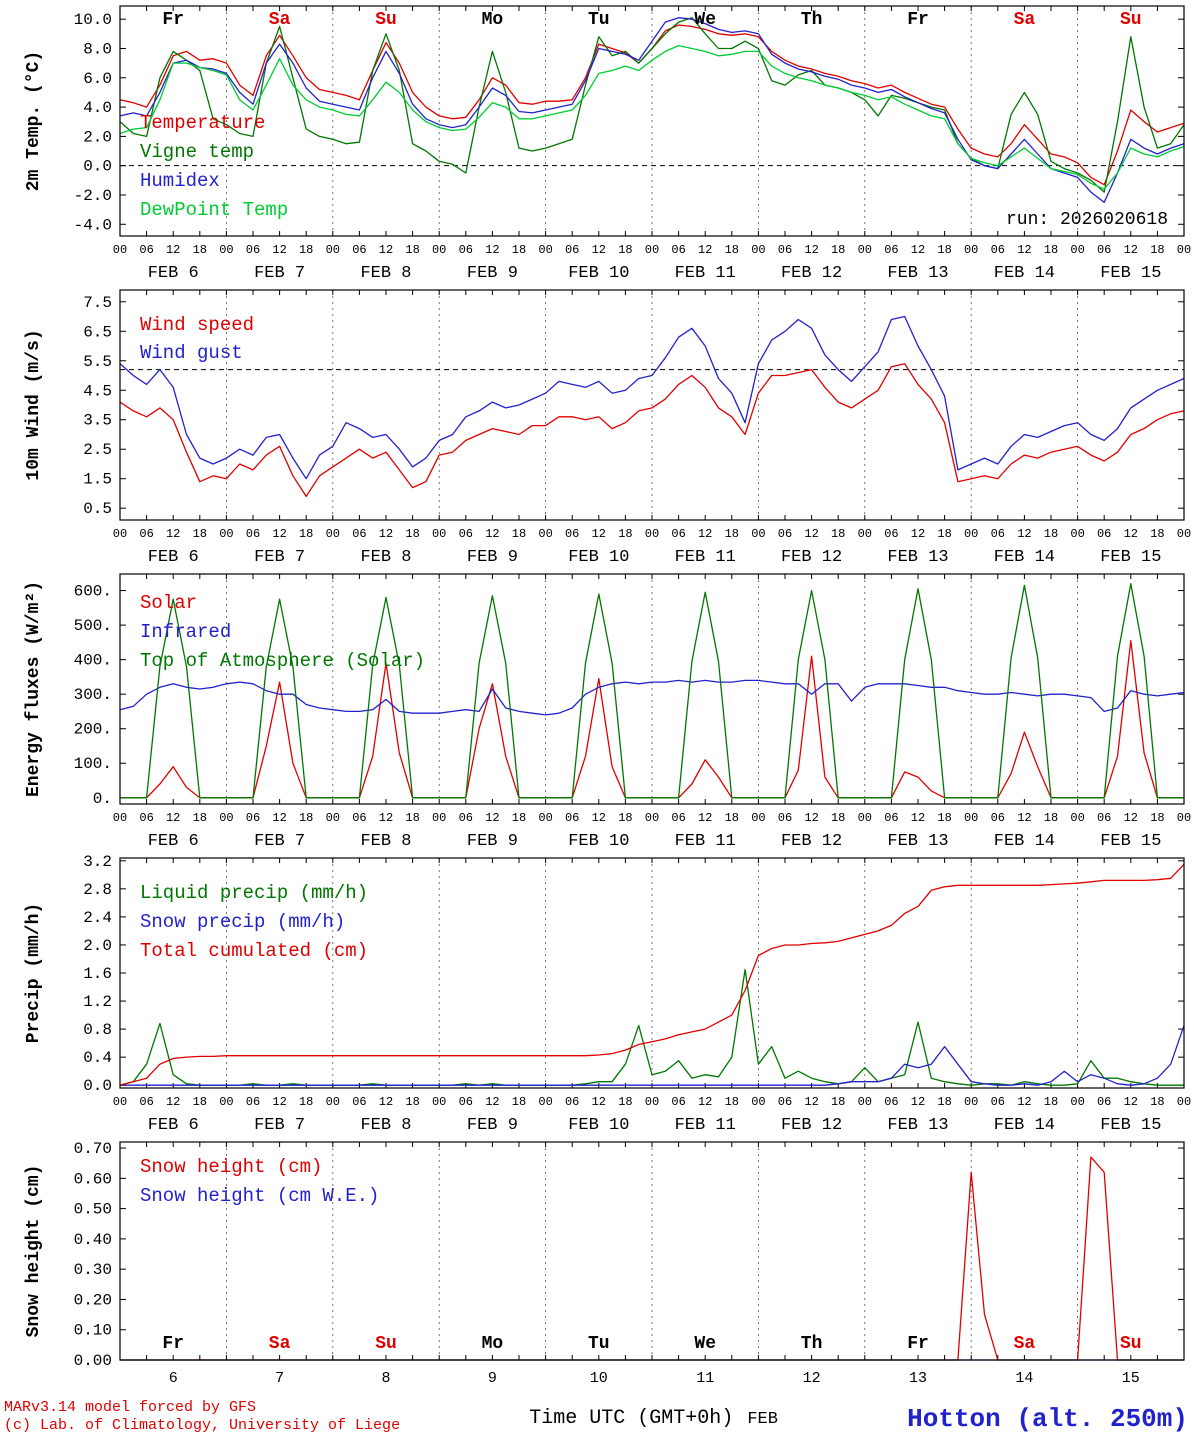 The height and width of the screenshot is (1440, 1194). I want to click on svg-text: 10.0, so click(93, 20).